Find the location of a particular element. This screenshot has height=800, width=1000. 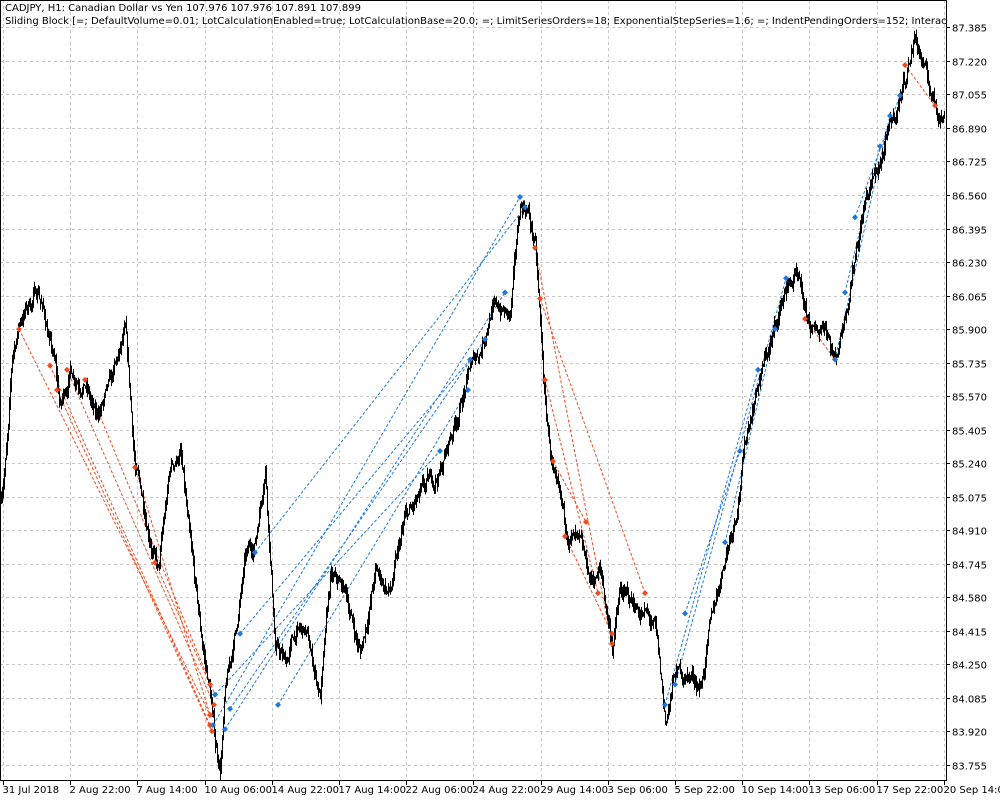

x-tick-label: 22 Aug 06:00 is located at coordinates (439, 790).